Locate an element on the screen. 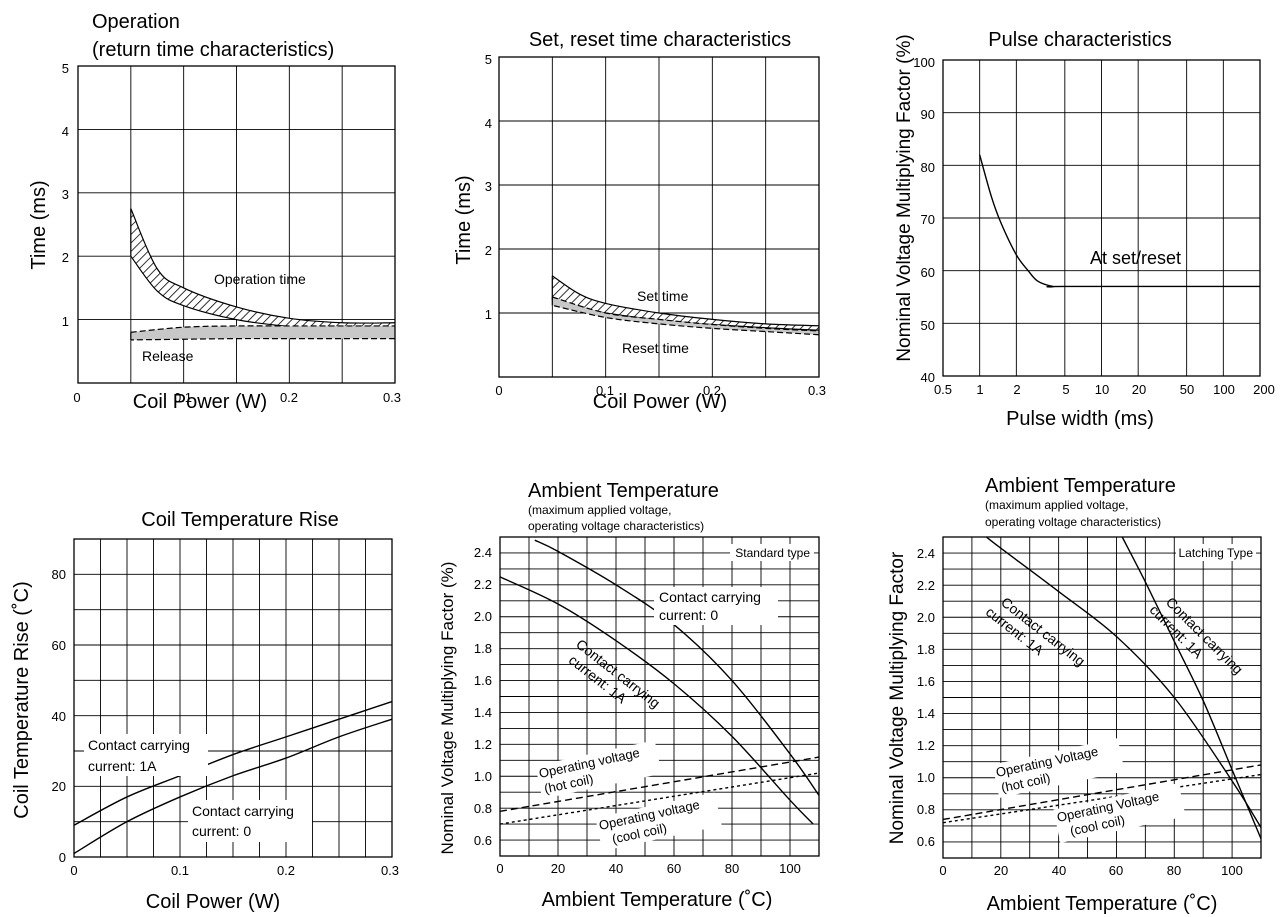  svg-text: current: 1A is located at coordinates (122, 766).